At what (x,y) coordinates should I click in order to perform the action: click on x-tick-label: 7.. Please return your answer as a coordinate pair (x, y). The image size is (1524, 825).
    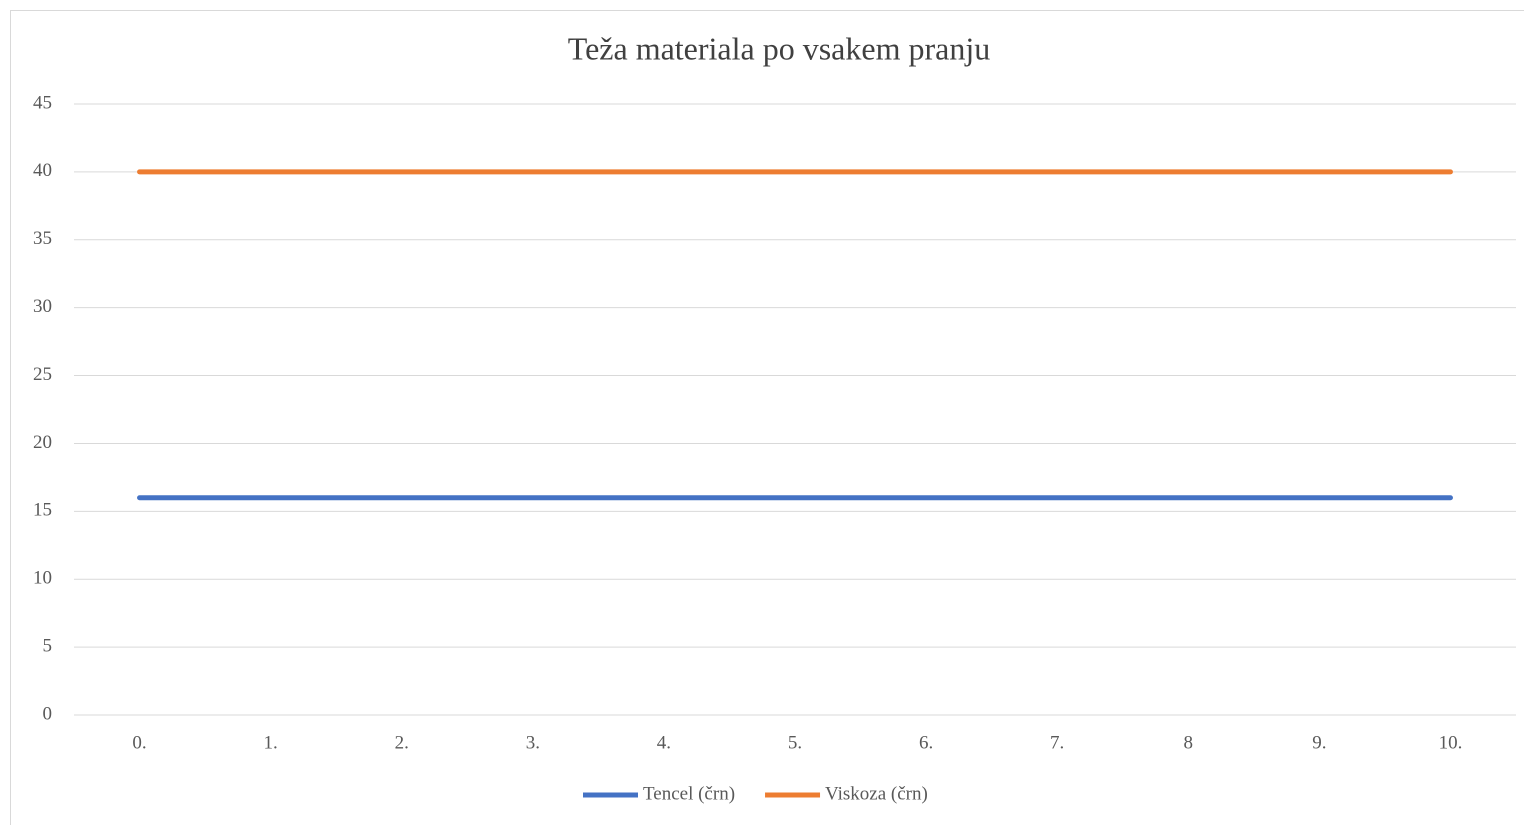
    Looking at the image, I should click on (1057, 742).